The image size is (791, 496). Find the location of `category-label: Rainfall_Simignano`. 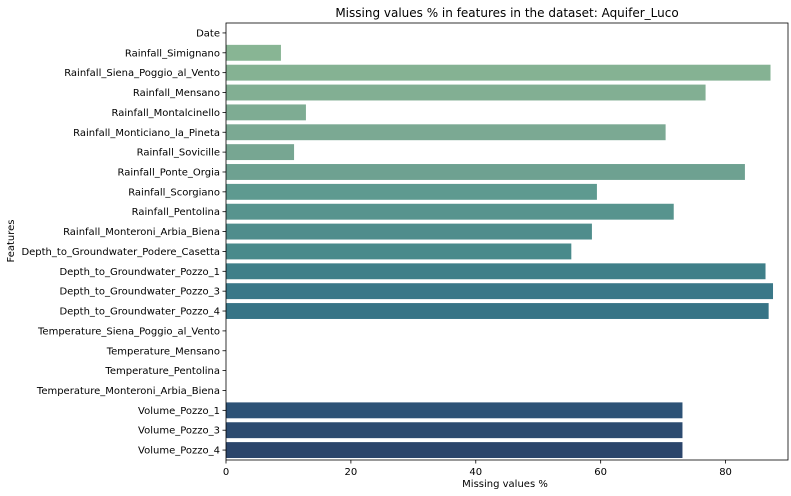

category-label: Rainfall_Simignano is located at coordinates (172, 53).